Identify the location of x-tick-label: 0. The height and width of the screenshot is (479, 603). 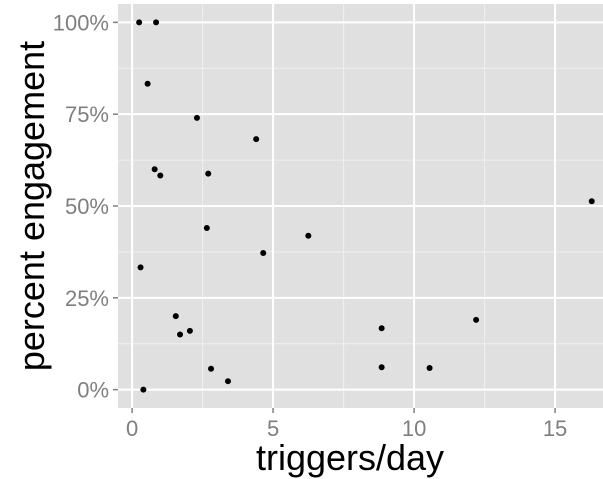
(132, 428).